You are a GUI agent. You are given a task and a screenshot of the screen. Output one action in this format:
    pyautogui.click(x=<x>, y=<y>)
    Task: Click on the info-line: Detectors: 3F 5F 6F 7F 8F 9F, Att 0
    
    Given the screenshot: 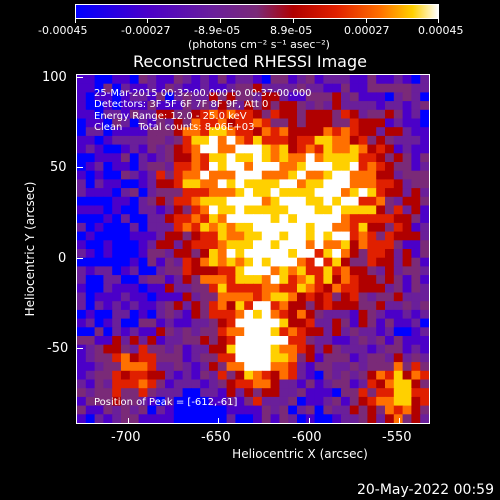 What is the action you would take?
    pyautogui.click(x=181, y=104)
    